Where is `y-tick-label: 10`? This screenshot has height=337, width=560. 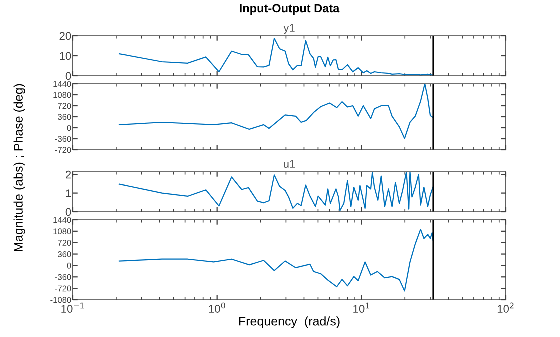
y-tick-label: 10 is located at coordinates (66, 56).